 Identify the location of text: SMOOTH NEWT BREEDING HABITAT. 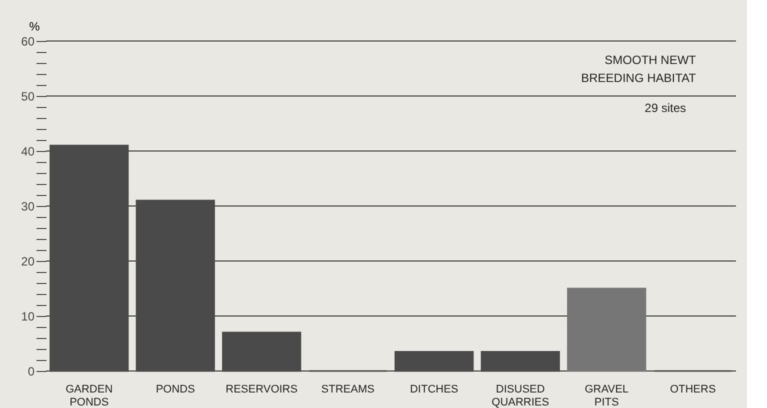
(639, 69).